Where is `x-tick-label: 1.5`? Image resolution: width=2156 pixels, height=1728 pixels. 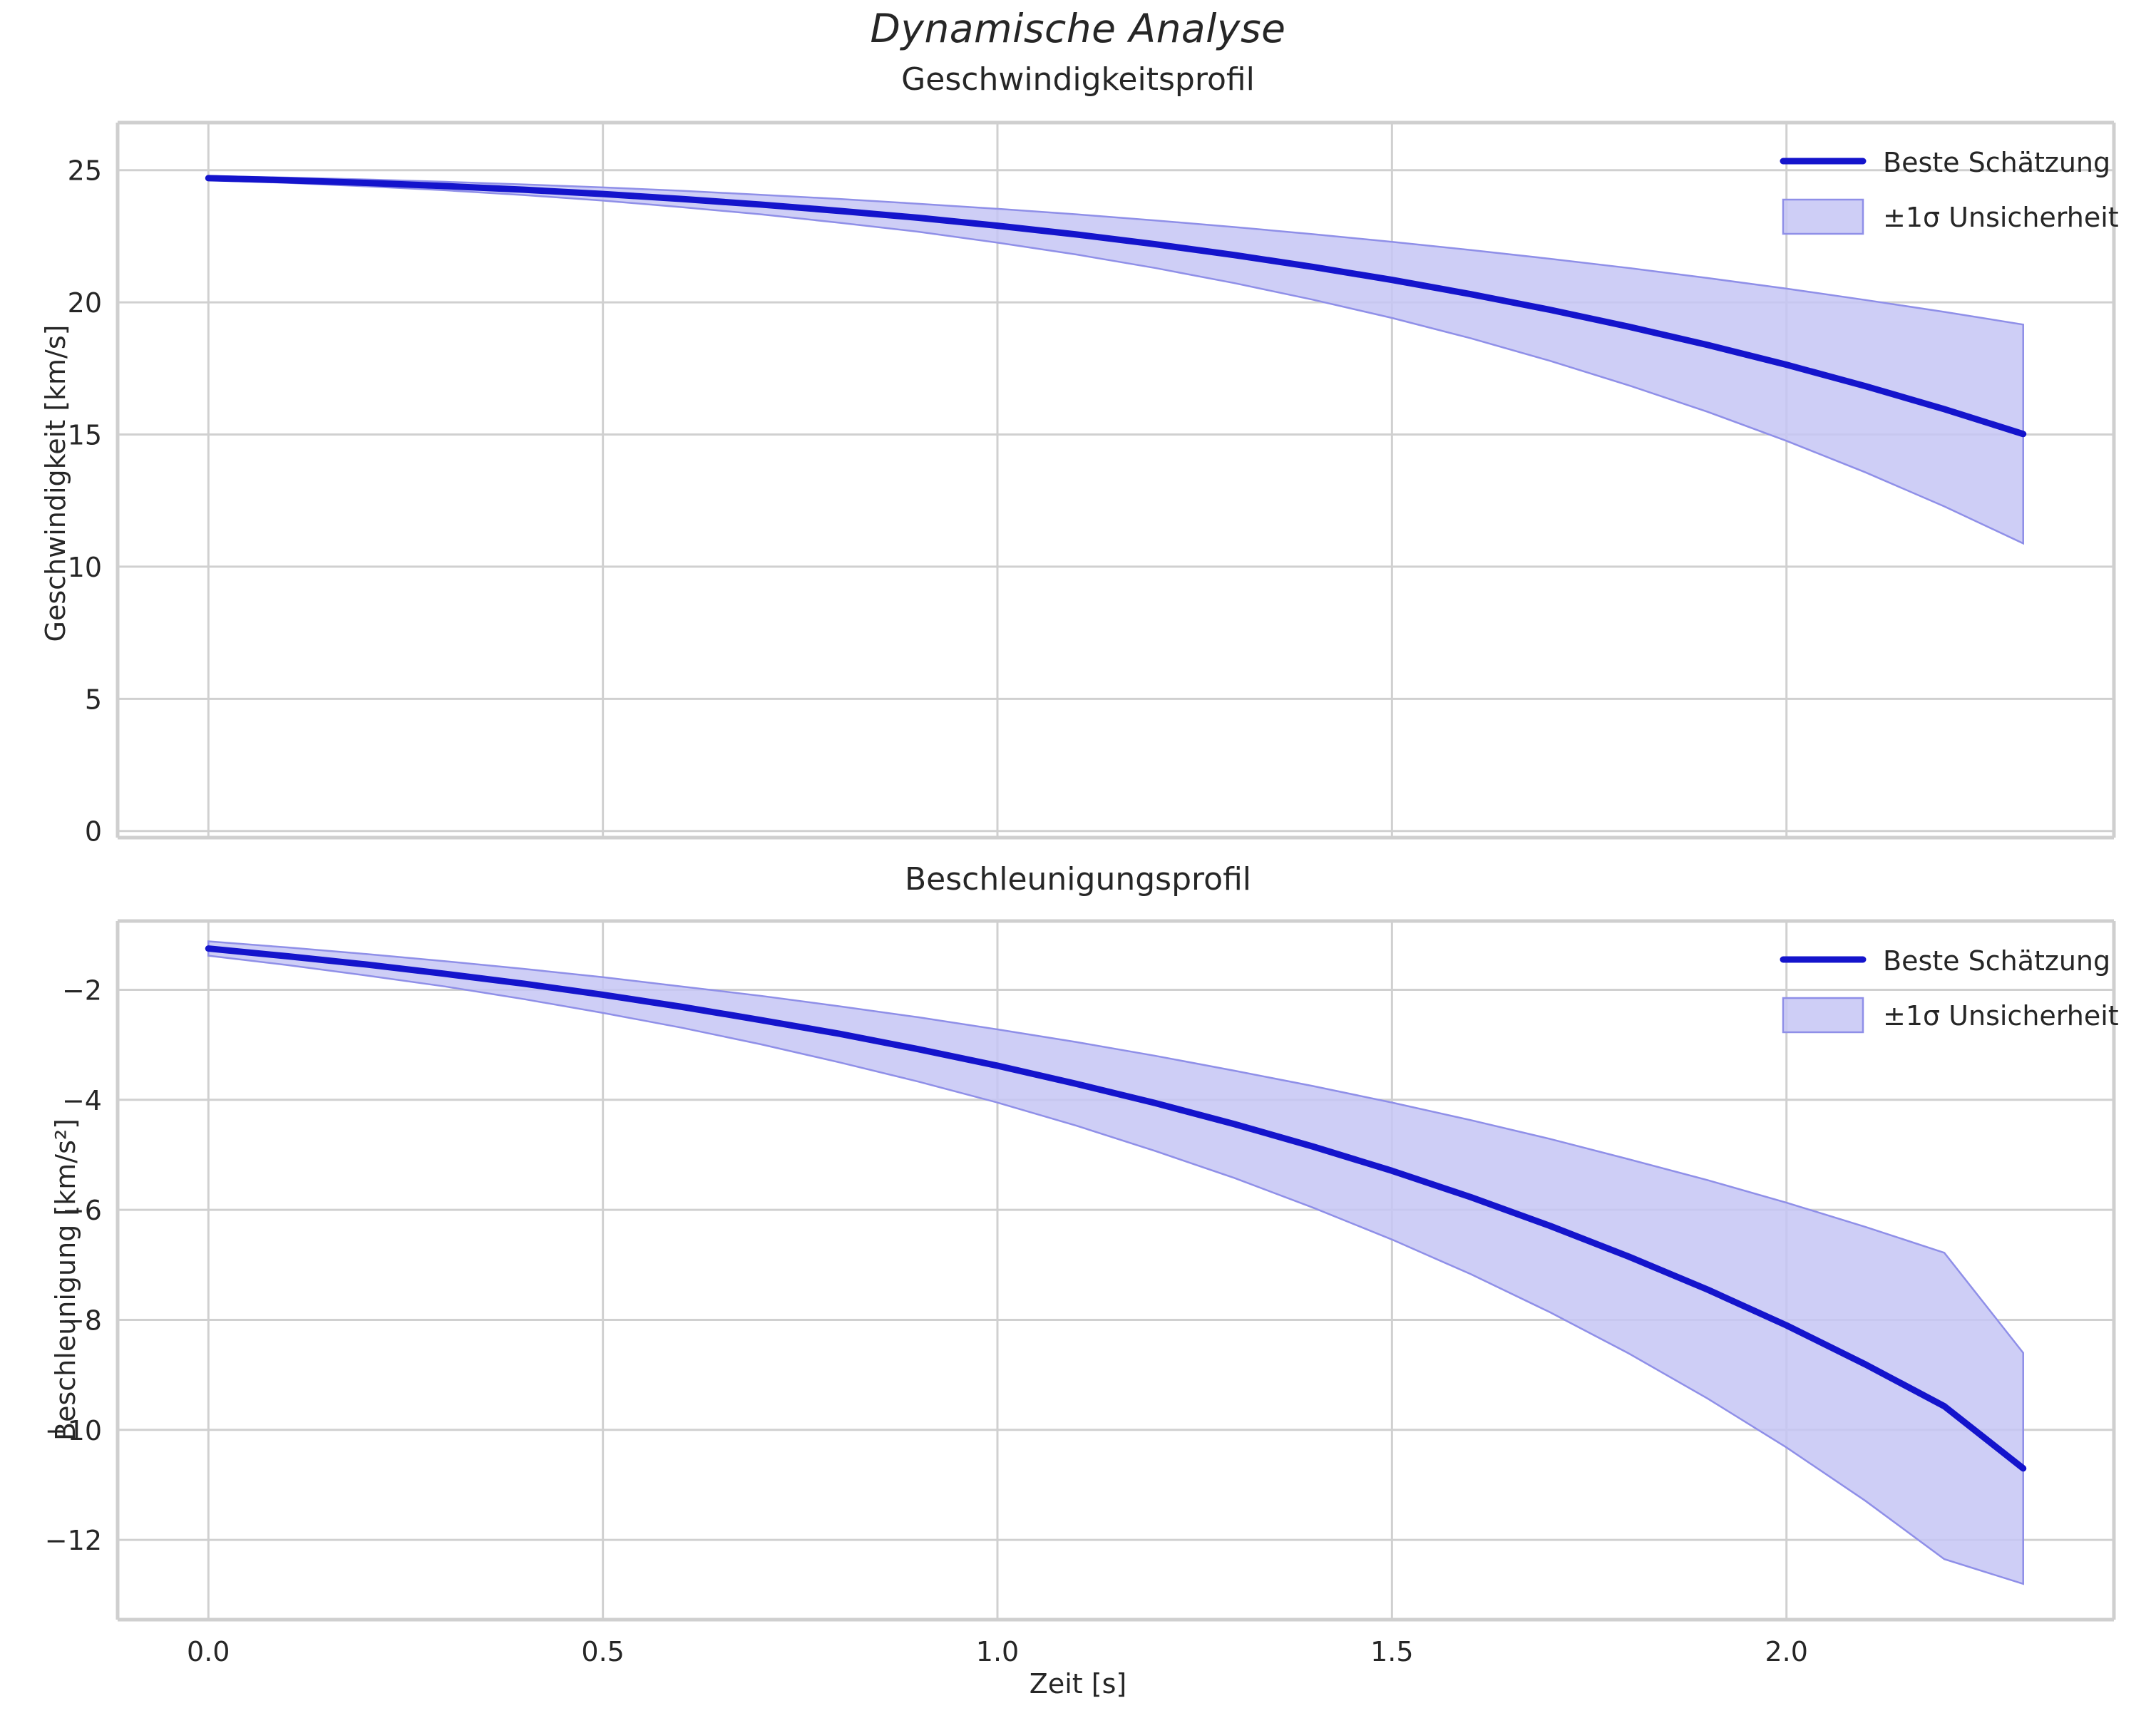 x-tick-label: 1.5 is located at coordinates (1391, 1651).